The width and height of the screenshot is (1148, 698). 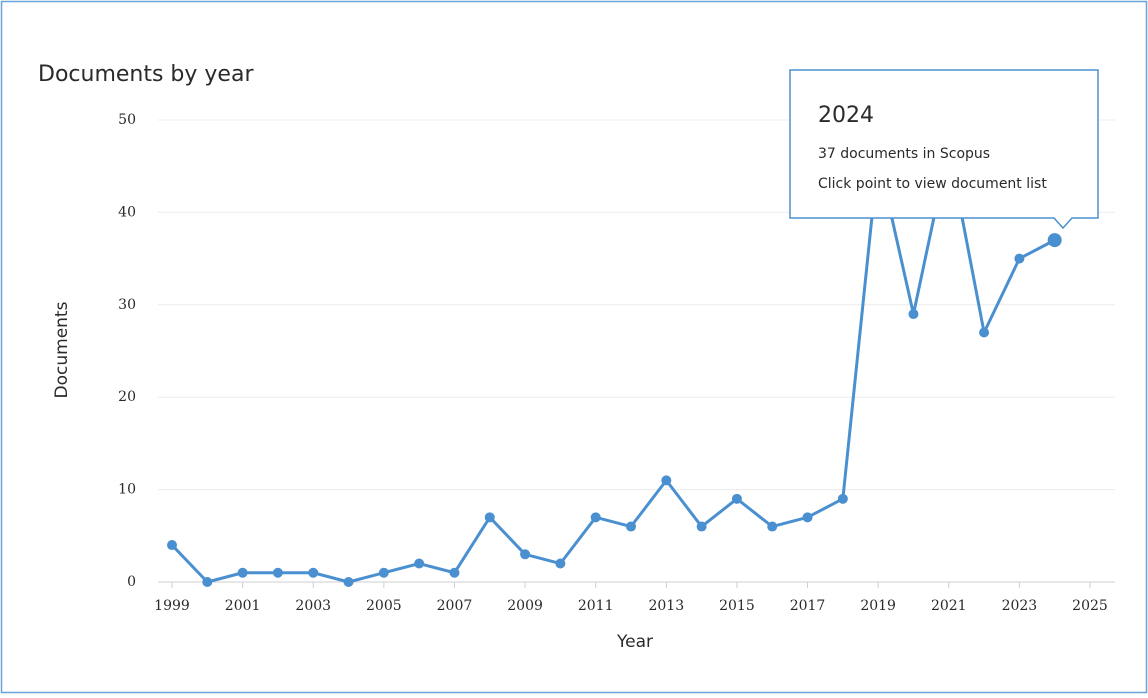 What do you see at coordinates (127, 212) in the screenshot?
I see `y-tick-label: 40` at bounding box center [127, 212].